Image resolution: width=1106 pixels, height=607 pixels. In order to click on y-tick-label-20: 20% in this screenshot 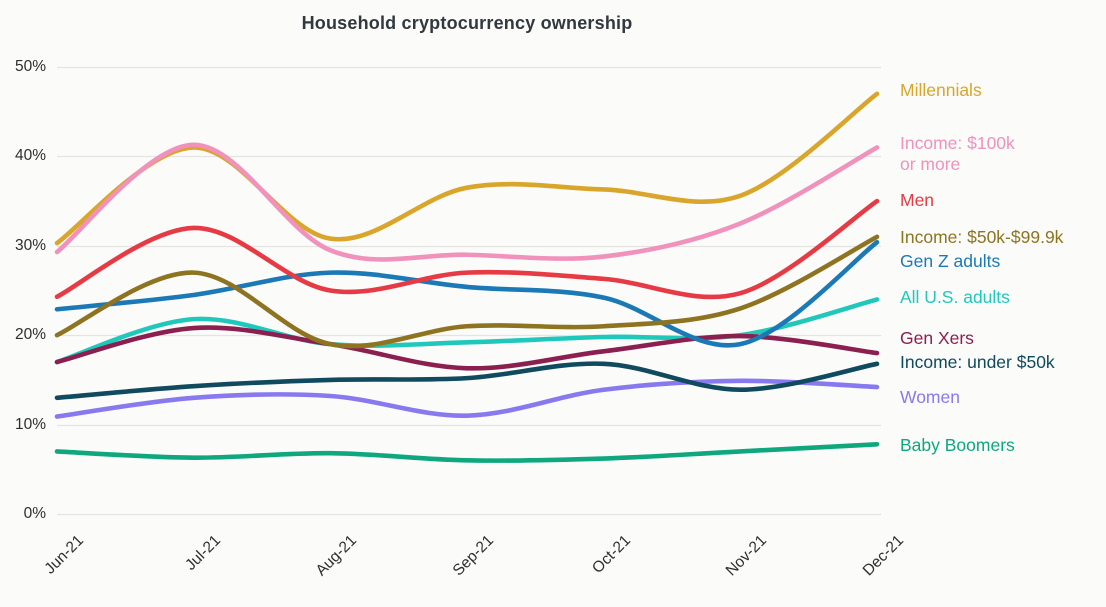, I will do `click(30, 335)`.